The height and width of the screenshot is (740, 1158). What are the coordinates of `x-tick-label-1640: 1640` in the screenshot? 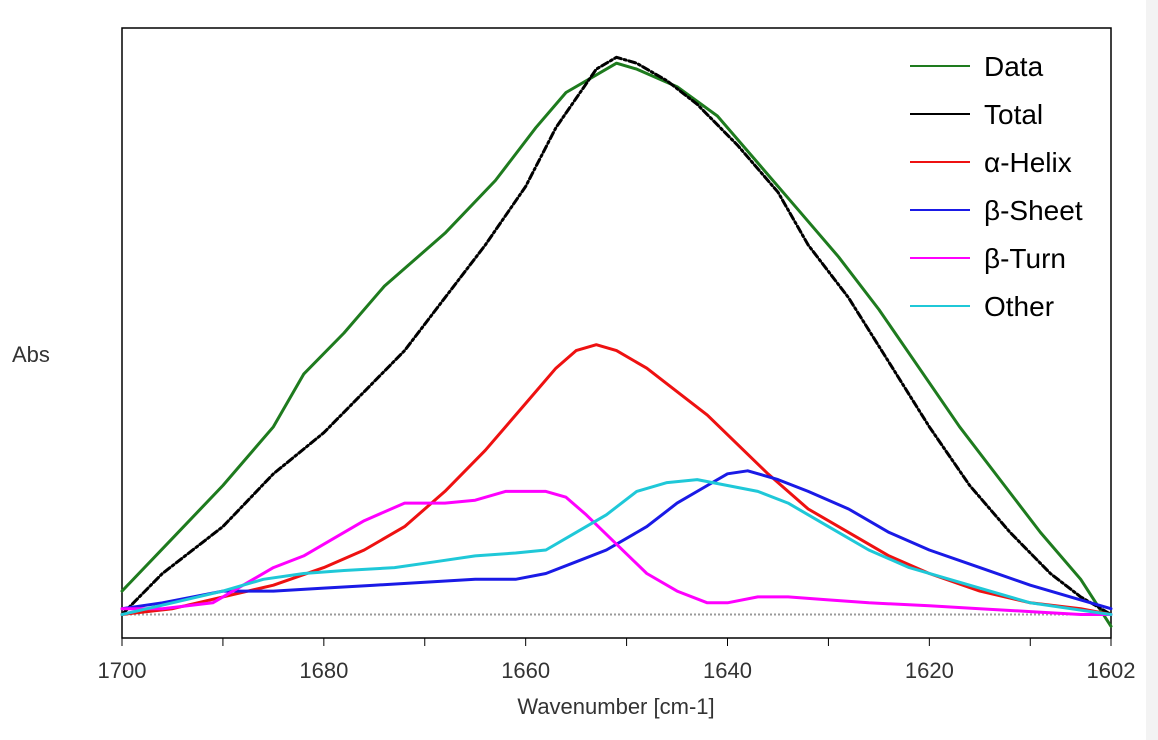 It's located at (727, 670).